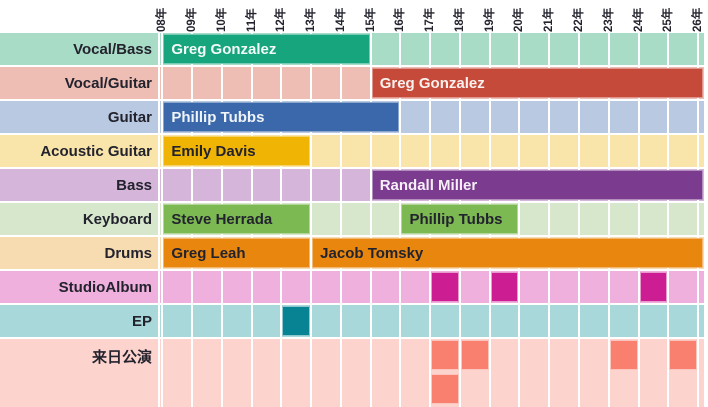 This screenshot has height=407, width=708. I want to click on event-cell-japan-shows-2017, so click(445, 389).